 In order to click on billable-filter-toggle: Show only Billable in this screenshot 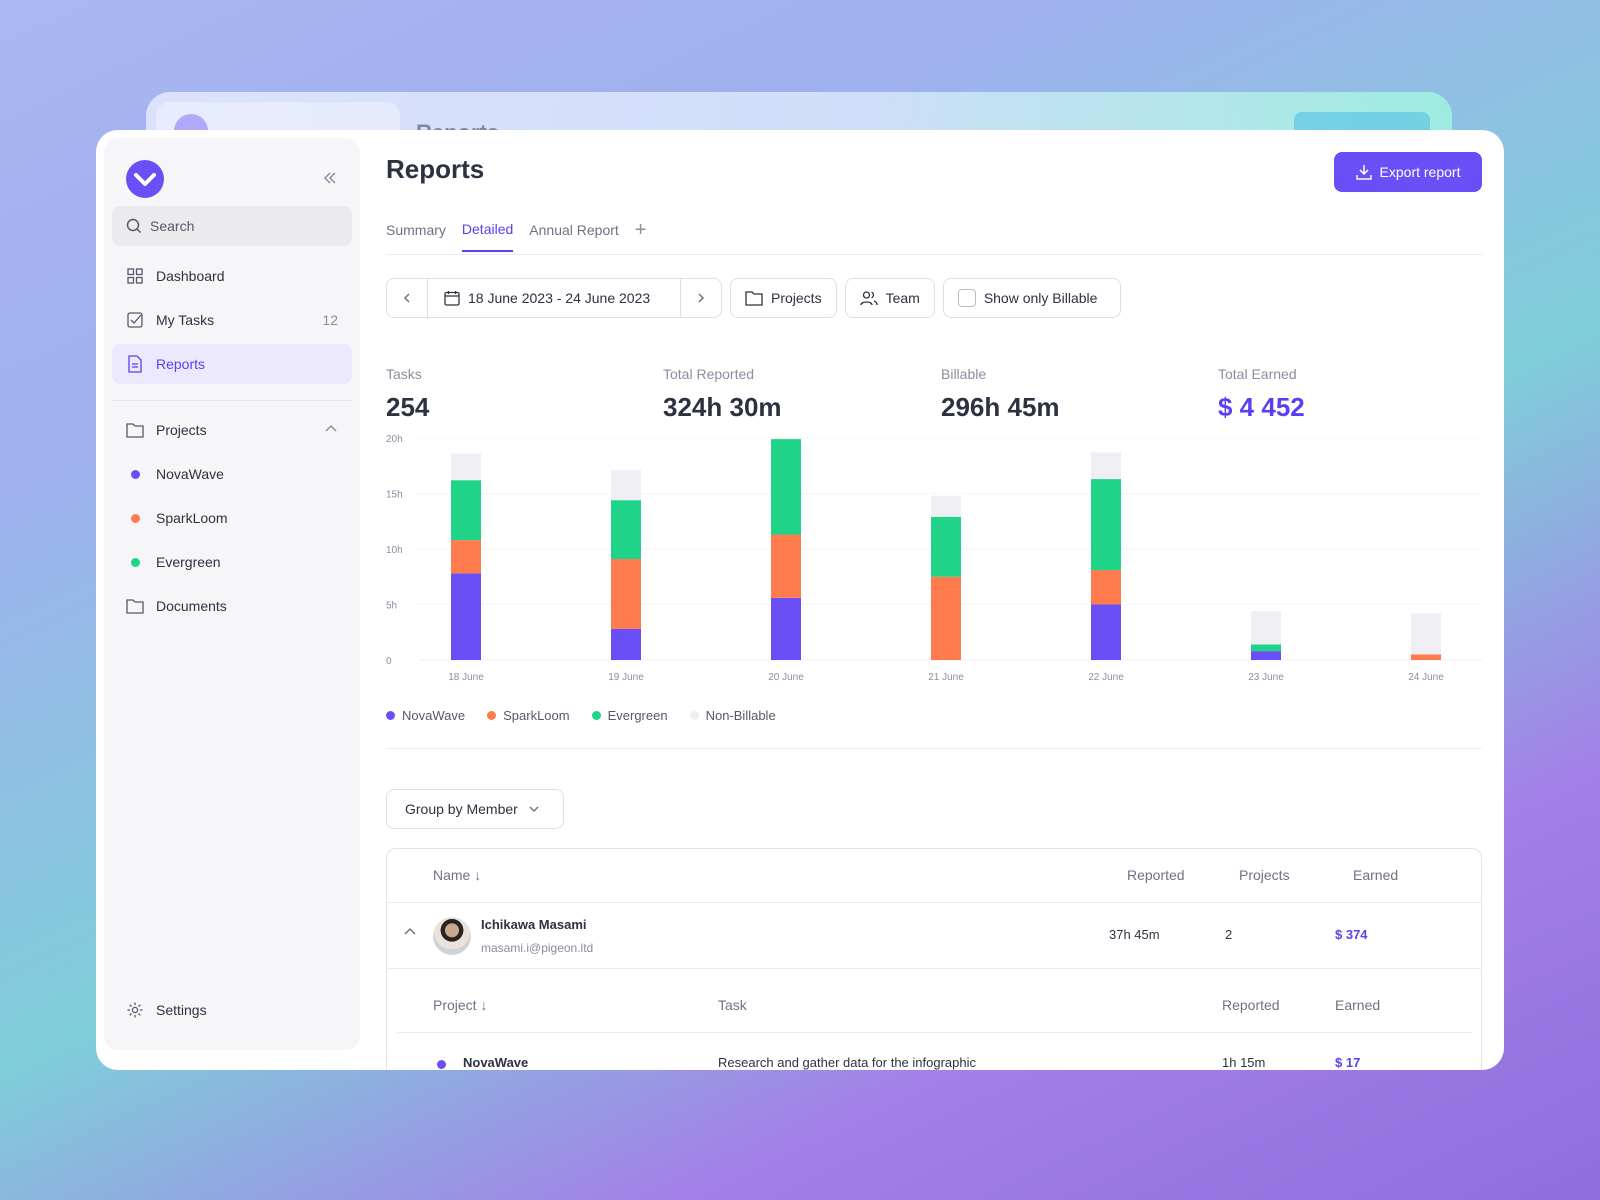, I will do `click(1031, 298)`.